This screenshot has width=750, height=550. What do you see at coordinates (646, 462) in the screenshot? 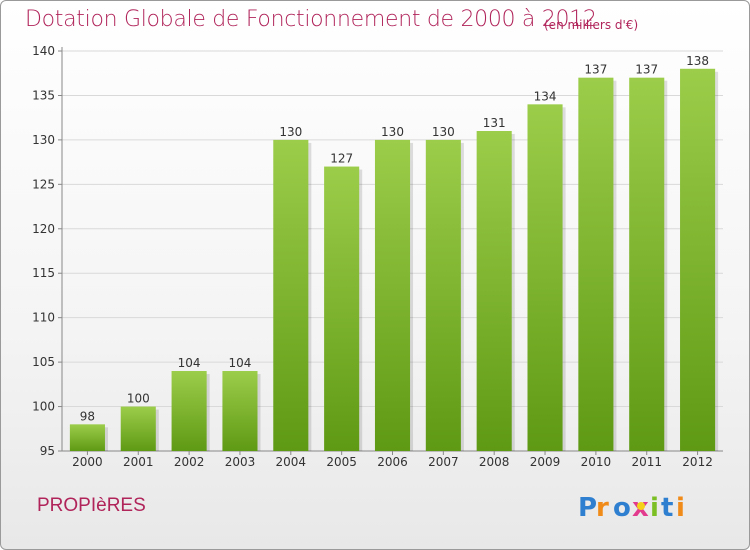
I see `x-tick-label: 2011` at bounding box center [646, 462].